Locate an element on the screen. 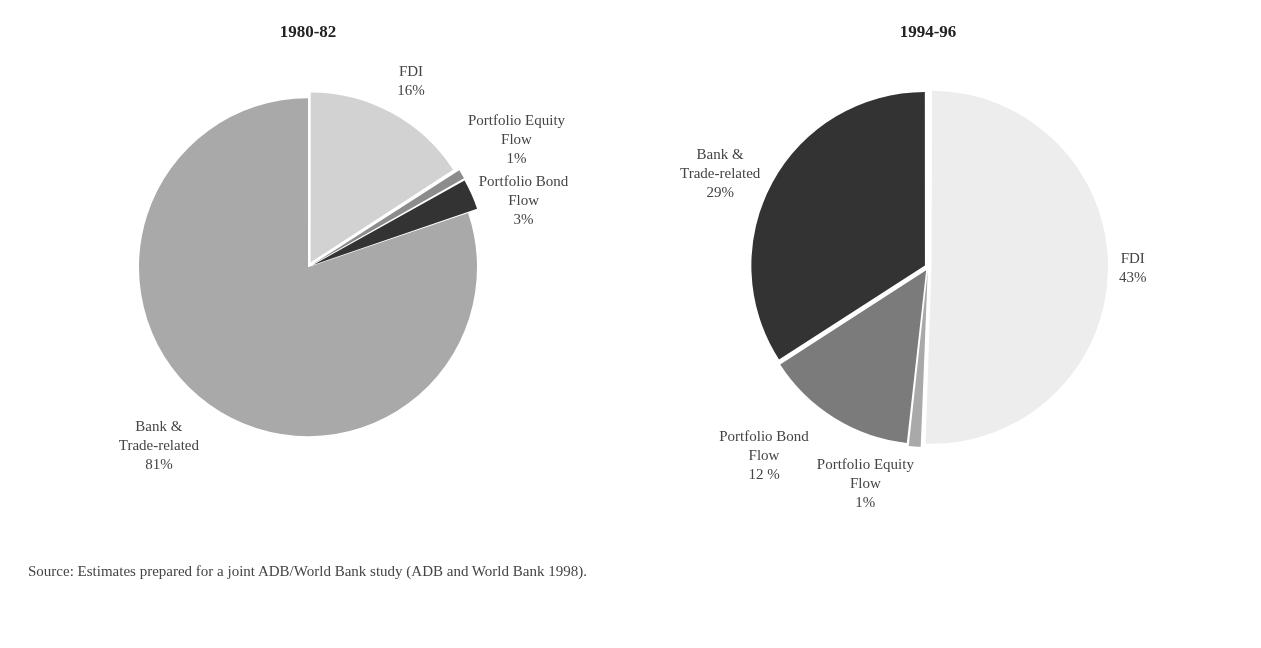 The image size is (1261, 648). source-note: Source: Estimates prepared for a joint ADB/World Bank study (ADB and World Bank 1998). is located at coordinates (307, 571).